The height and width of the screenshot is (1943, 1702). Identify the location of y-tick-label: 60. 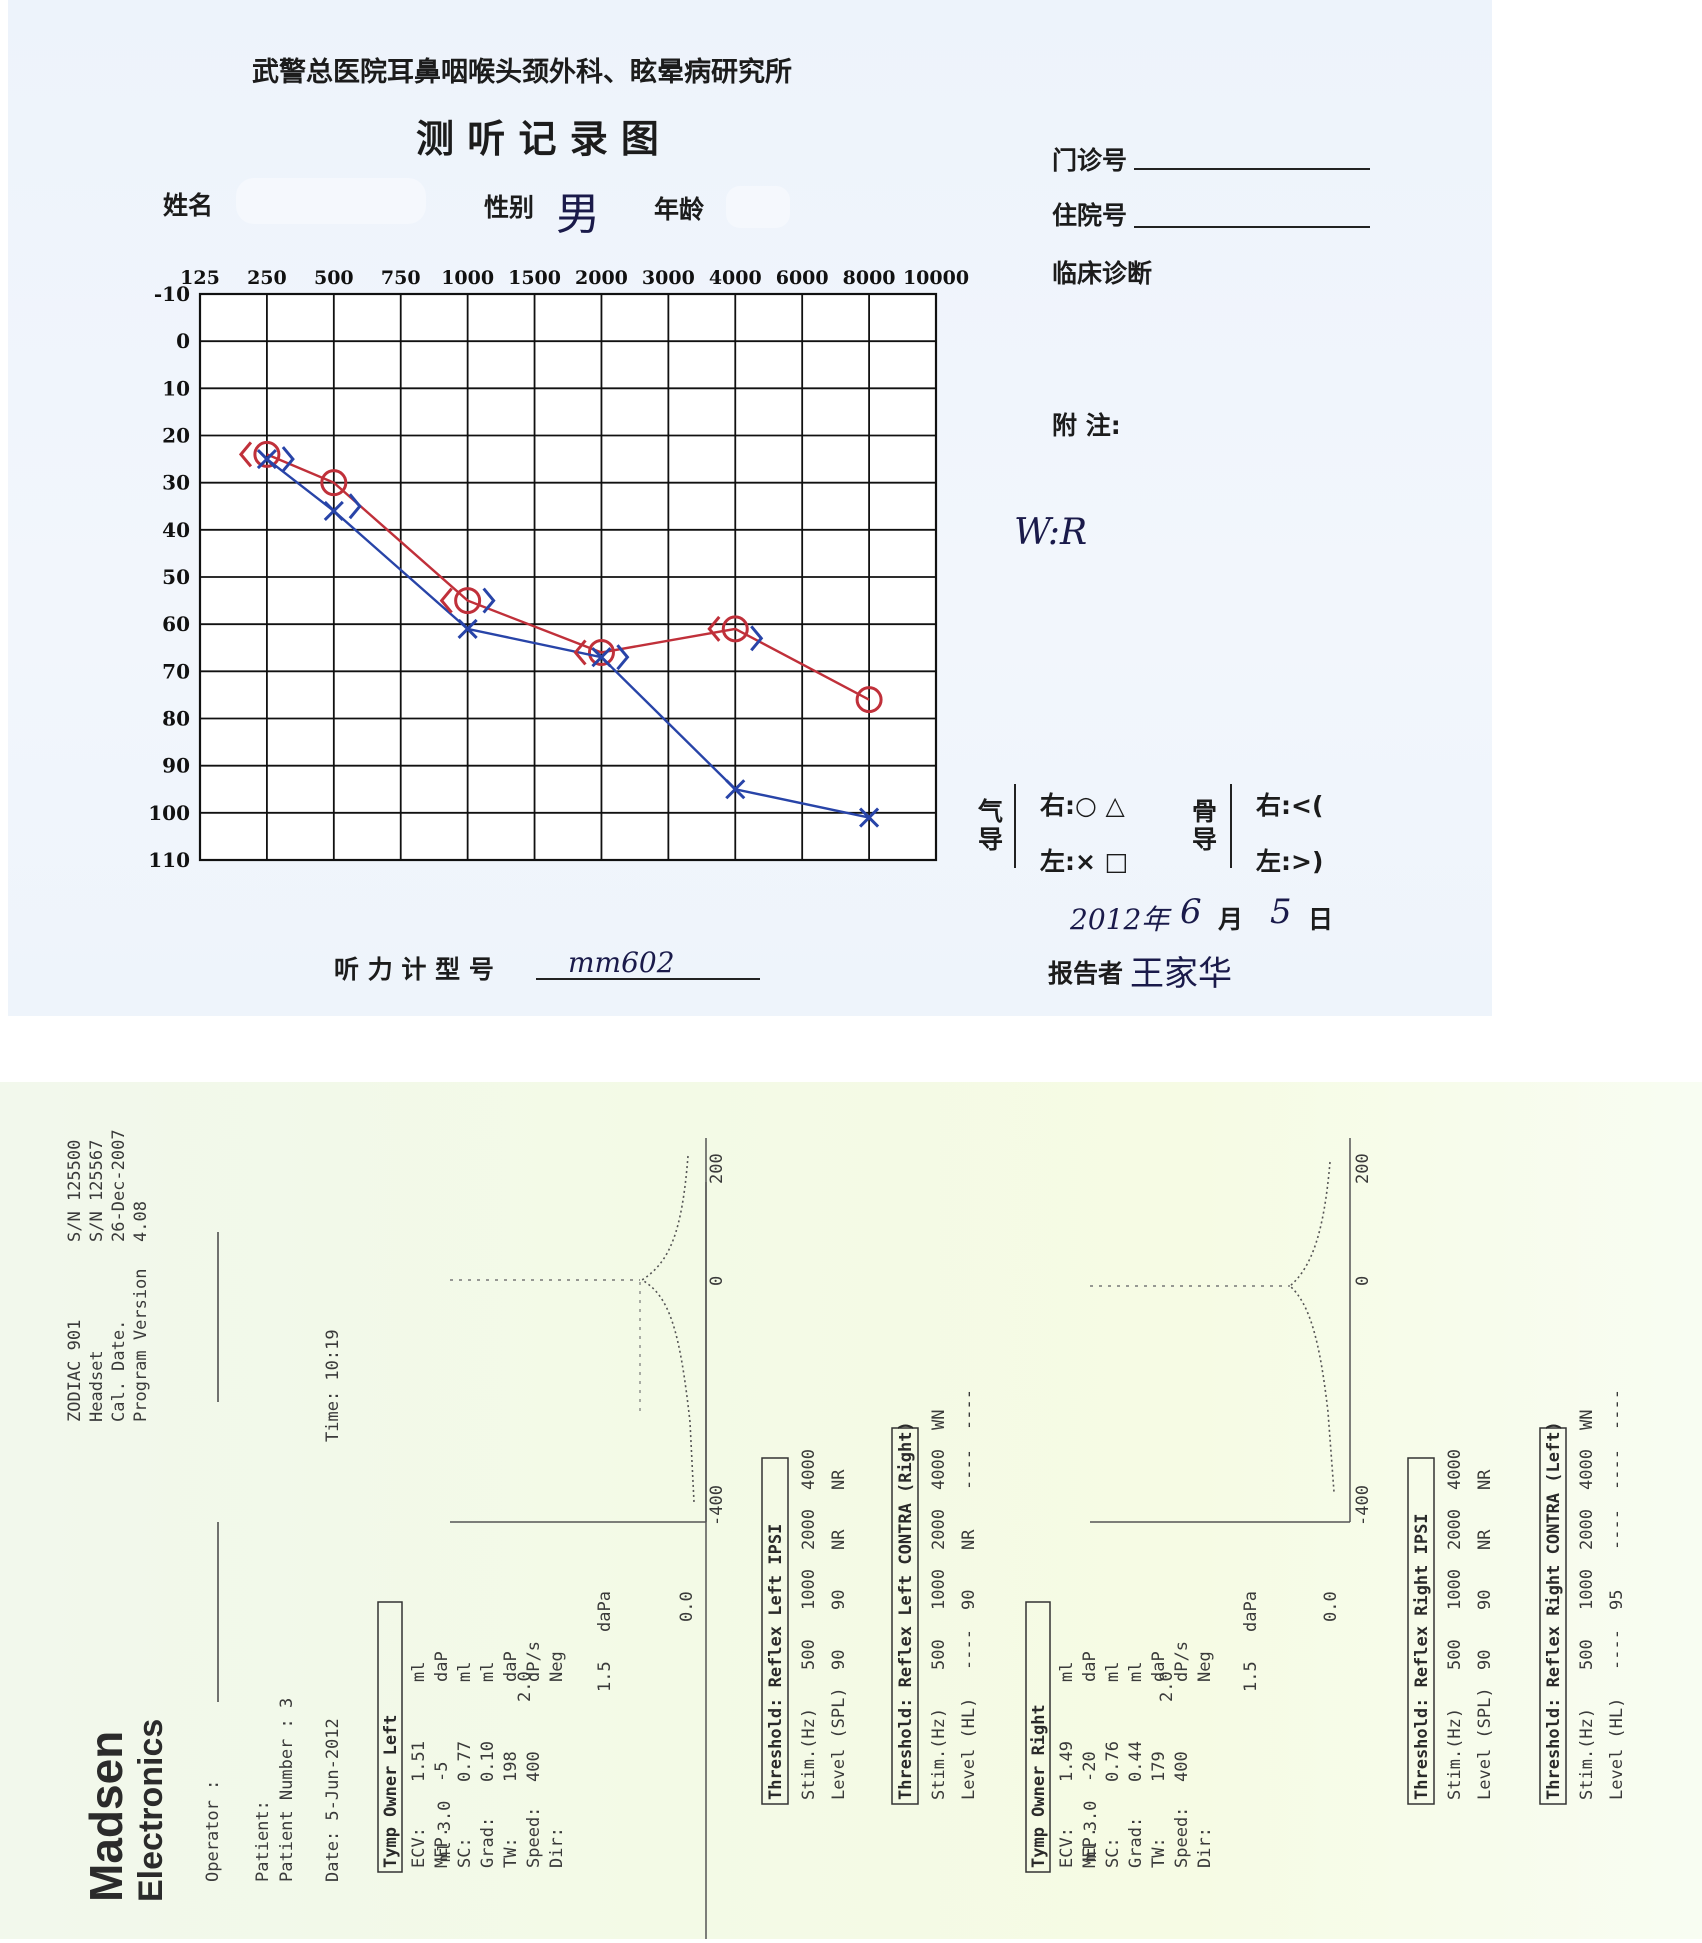
(176, 624).